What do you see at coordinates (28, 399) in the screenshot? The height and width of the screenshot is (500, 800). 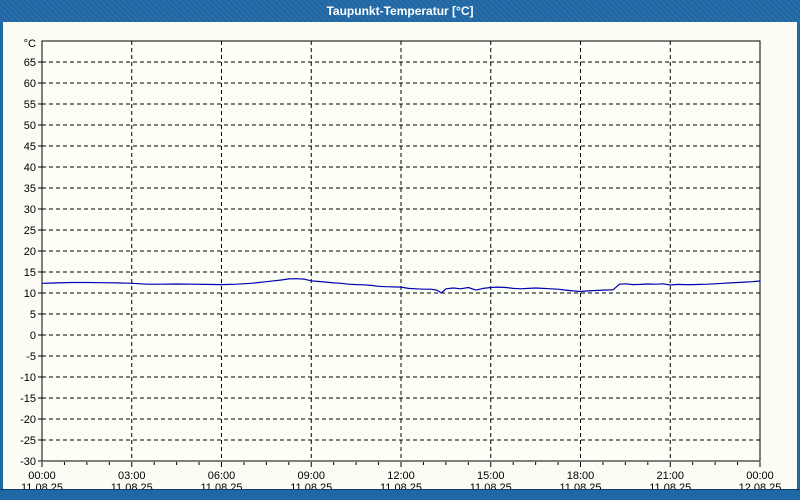 I see `y-tick-label: -15` at bounding box center [28, 399].